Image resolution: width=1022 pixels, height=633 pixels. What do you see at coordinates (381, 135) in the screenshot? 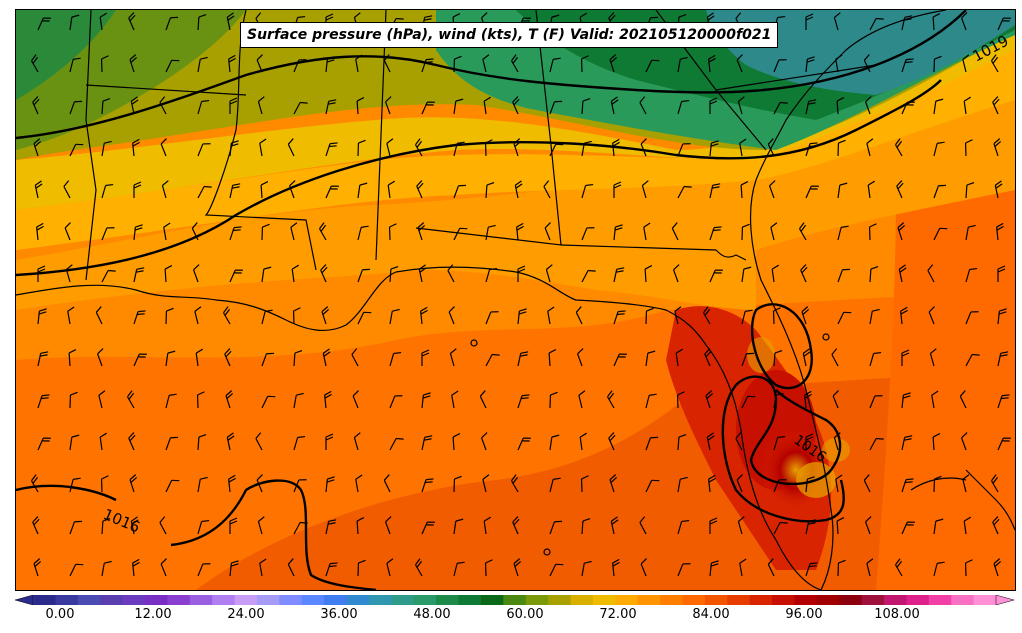
I see `state-boundary` at bounding box center [381, 135].